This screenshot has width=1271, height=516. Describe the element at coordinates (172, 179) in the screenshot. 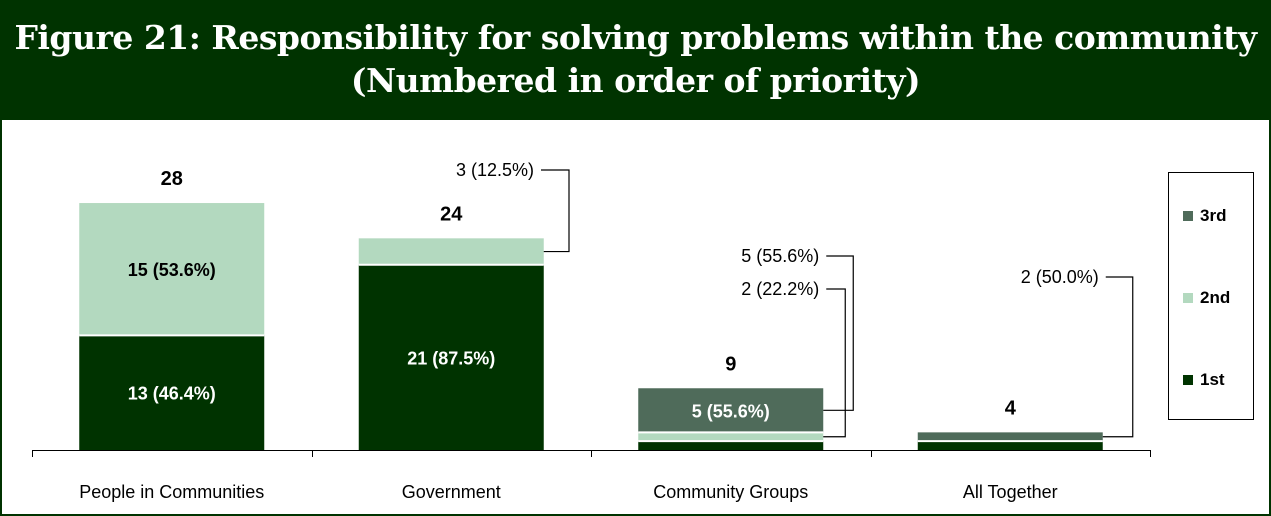

I see `total-label: 28` at that location.